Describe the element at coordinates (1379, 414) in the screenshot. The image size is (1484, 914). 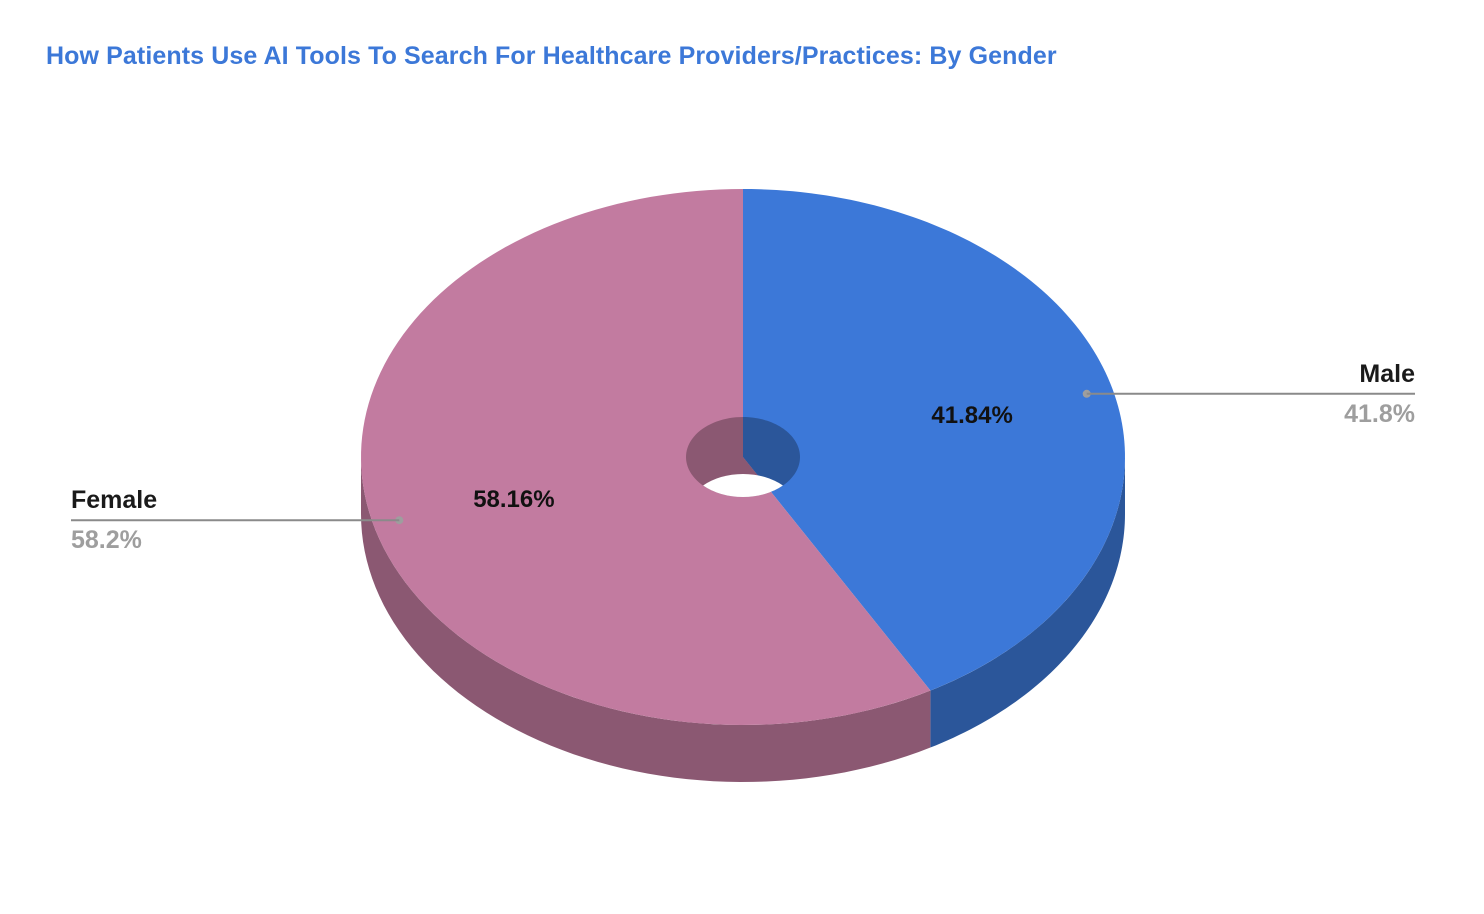
I see `legend-value-male: 41.8%` at that location.